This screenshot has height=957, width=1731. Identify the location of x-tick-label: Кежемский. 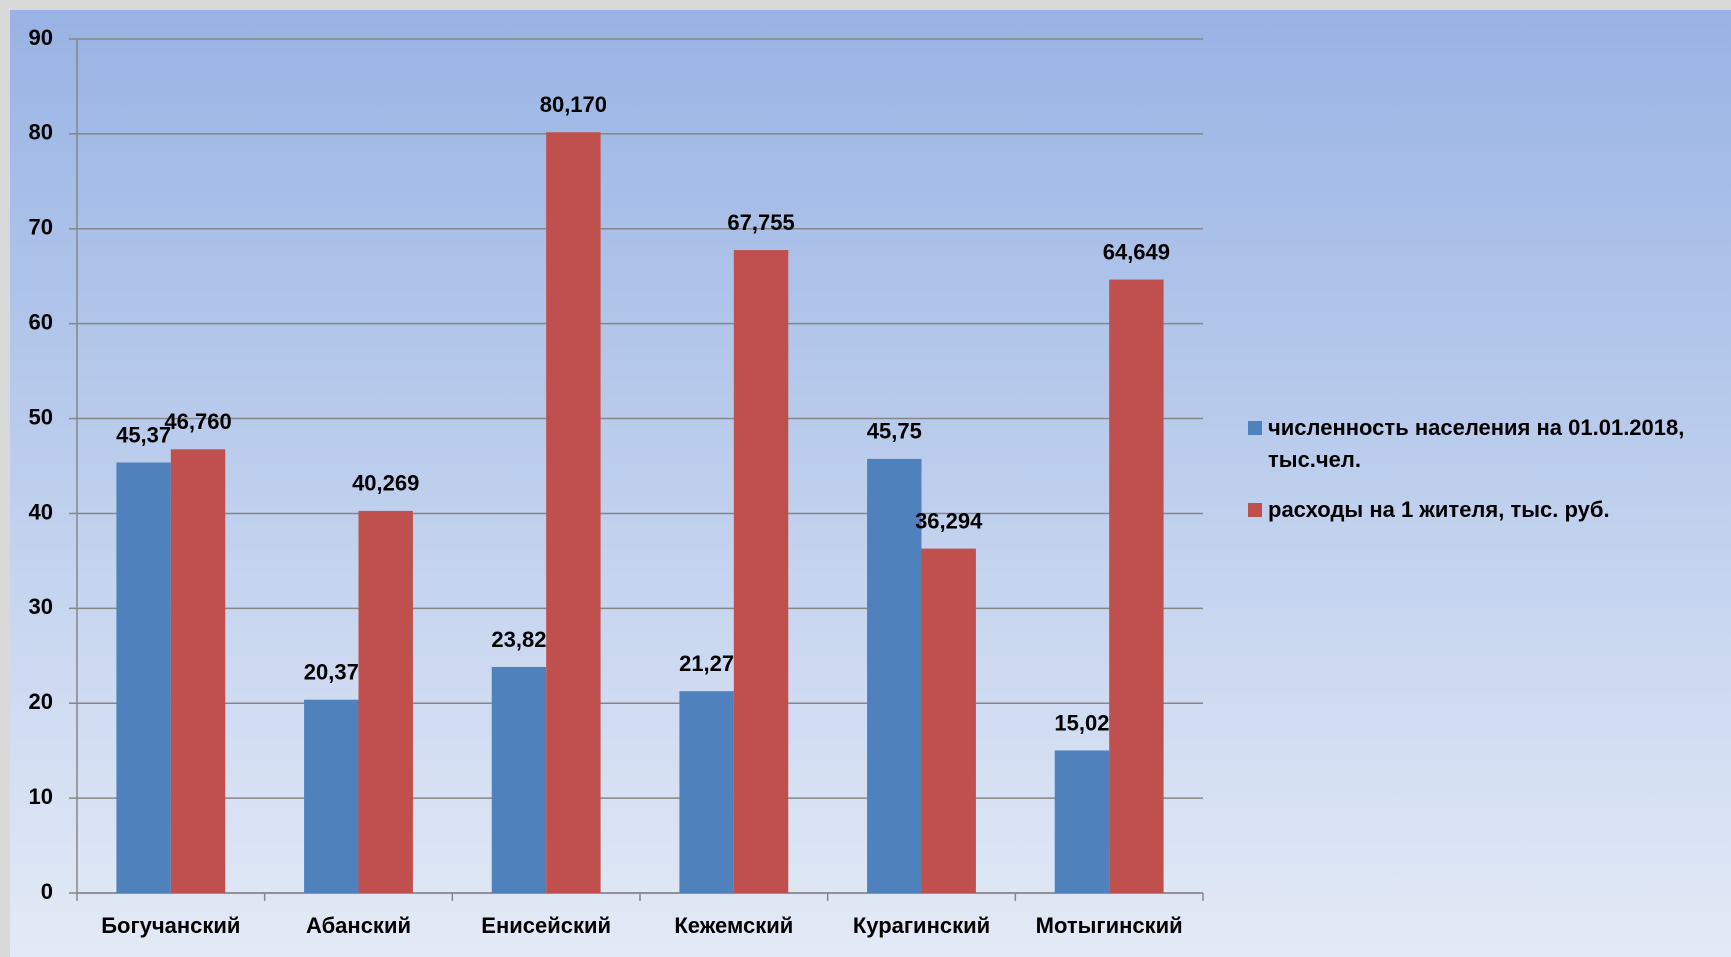
(733, 925).